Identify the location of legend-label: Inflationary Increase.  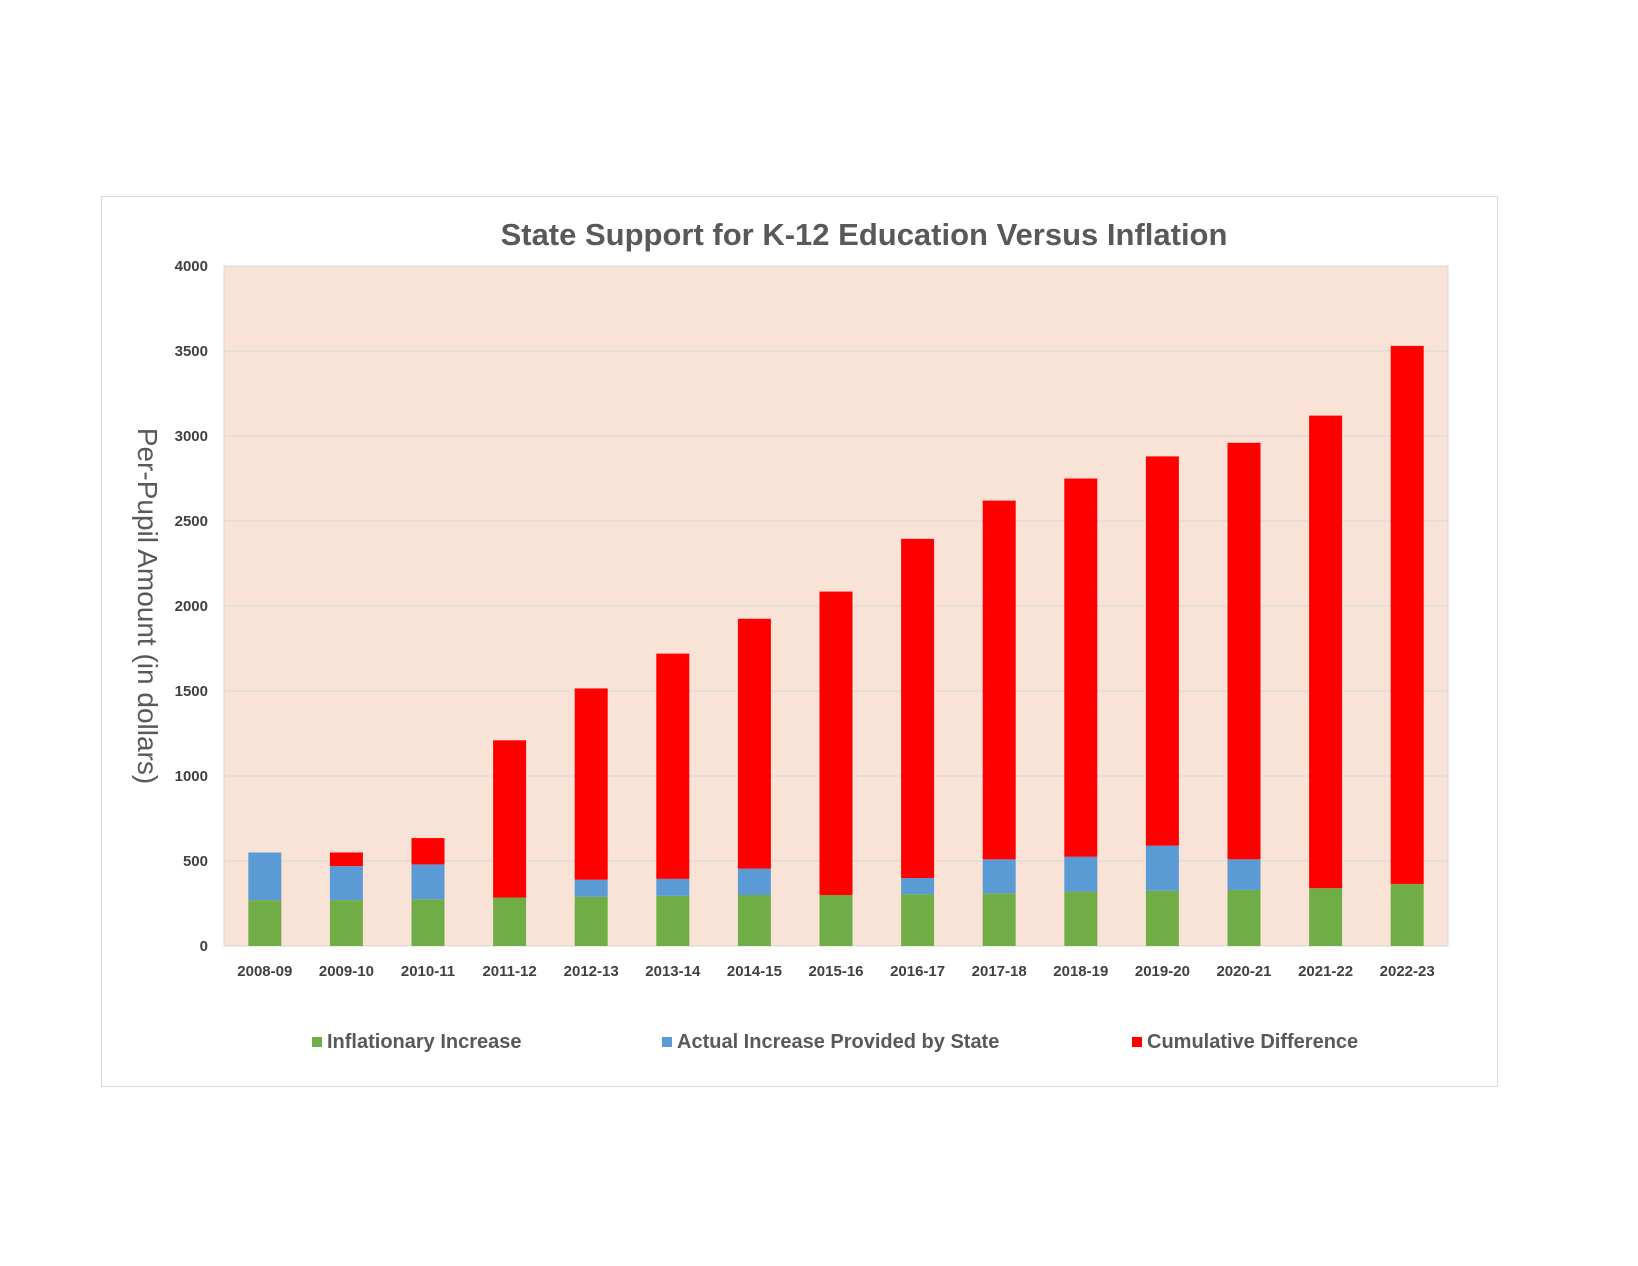
(424, 1042).